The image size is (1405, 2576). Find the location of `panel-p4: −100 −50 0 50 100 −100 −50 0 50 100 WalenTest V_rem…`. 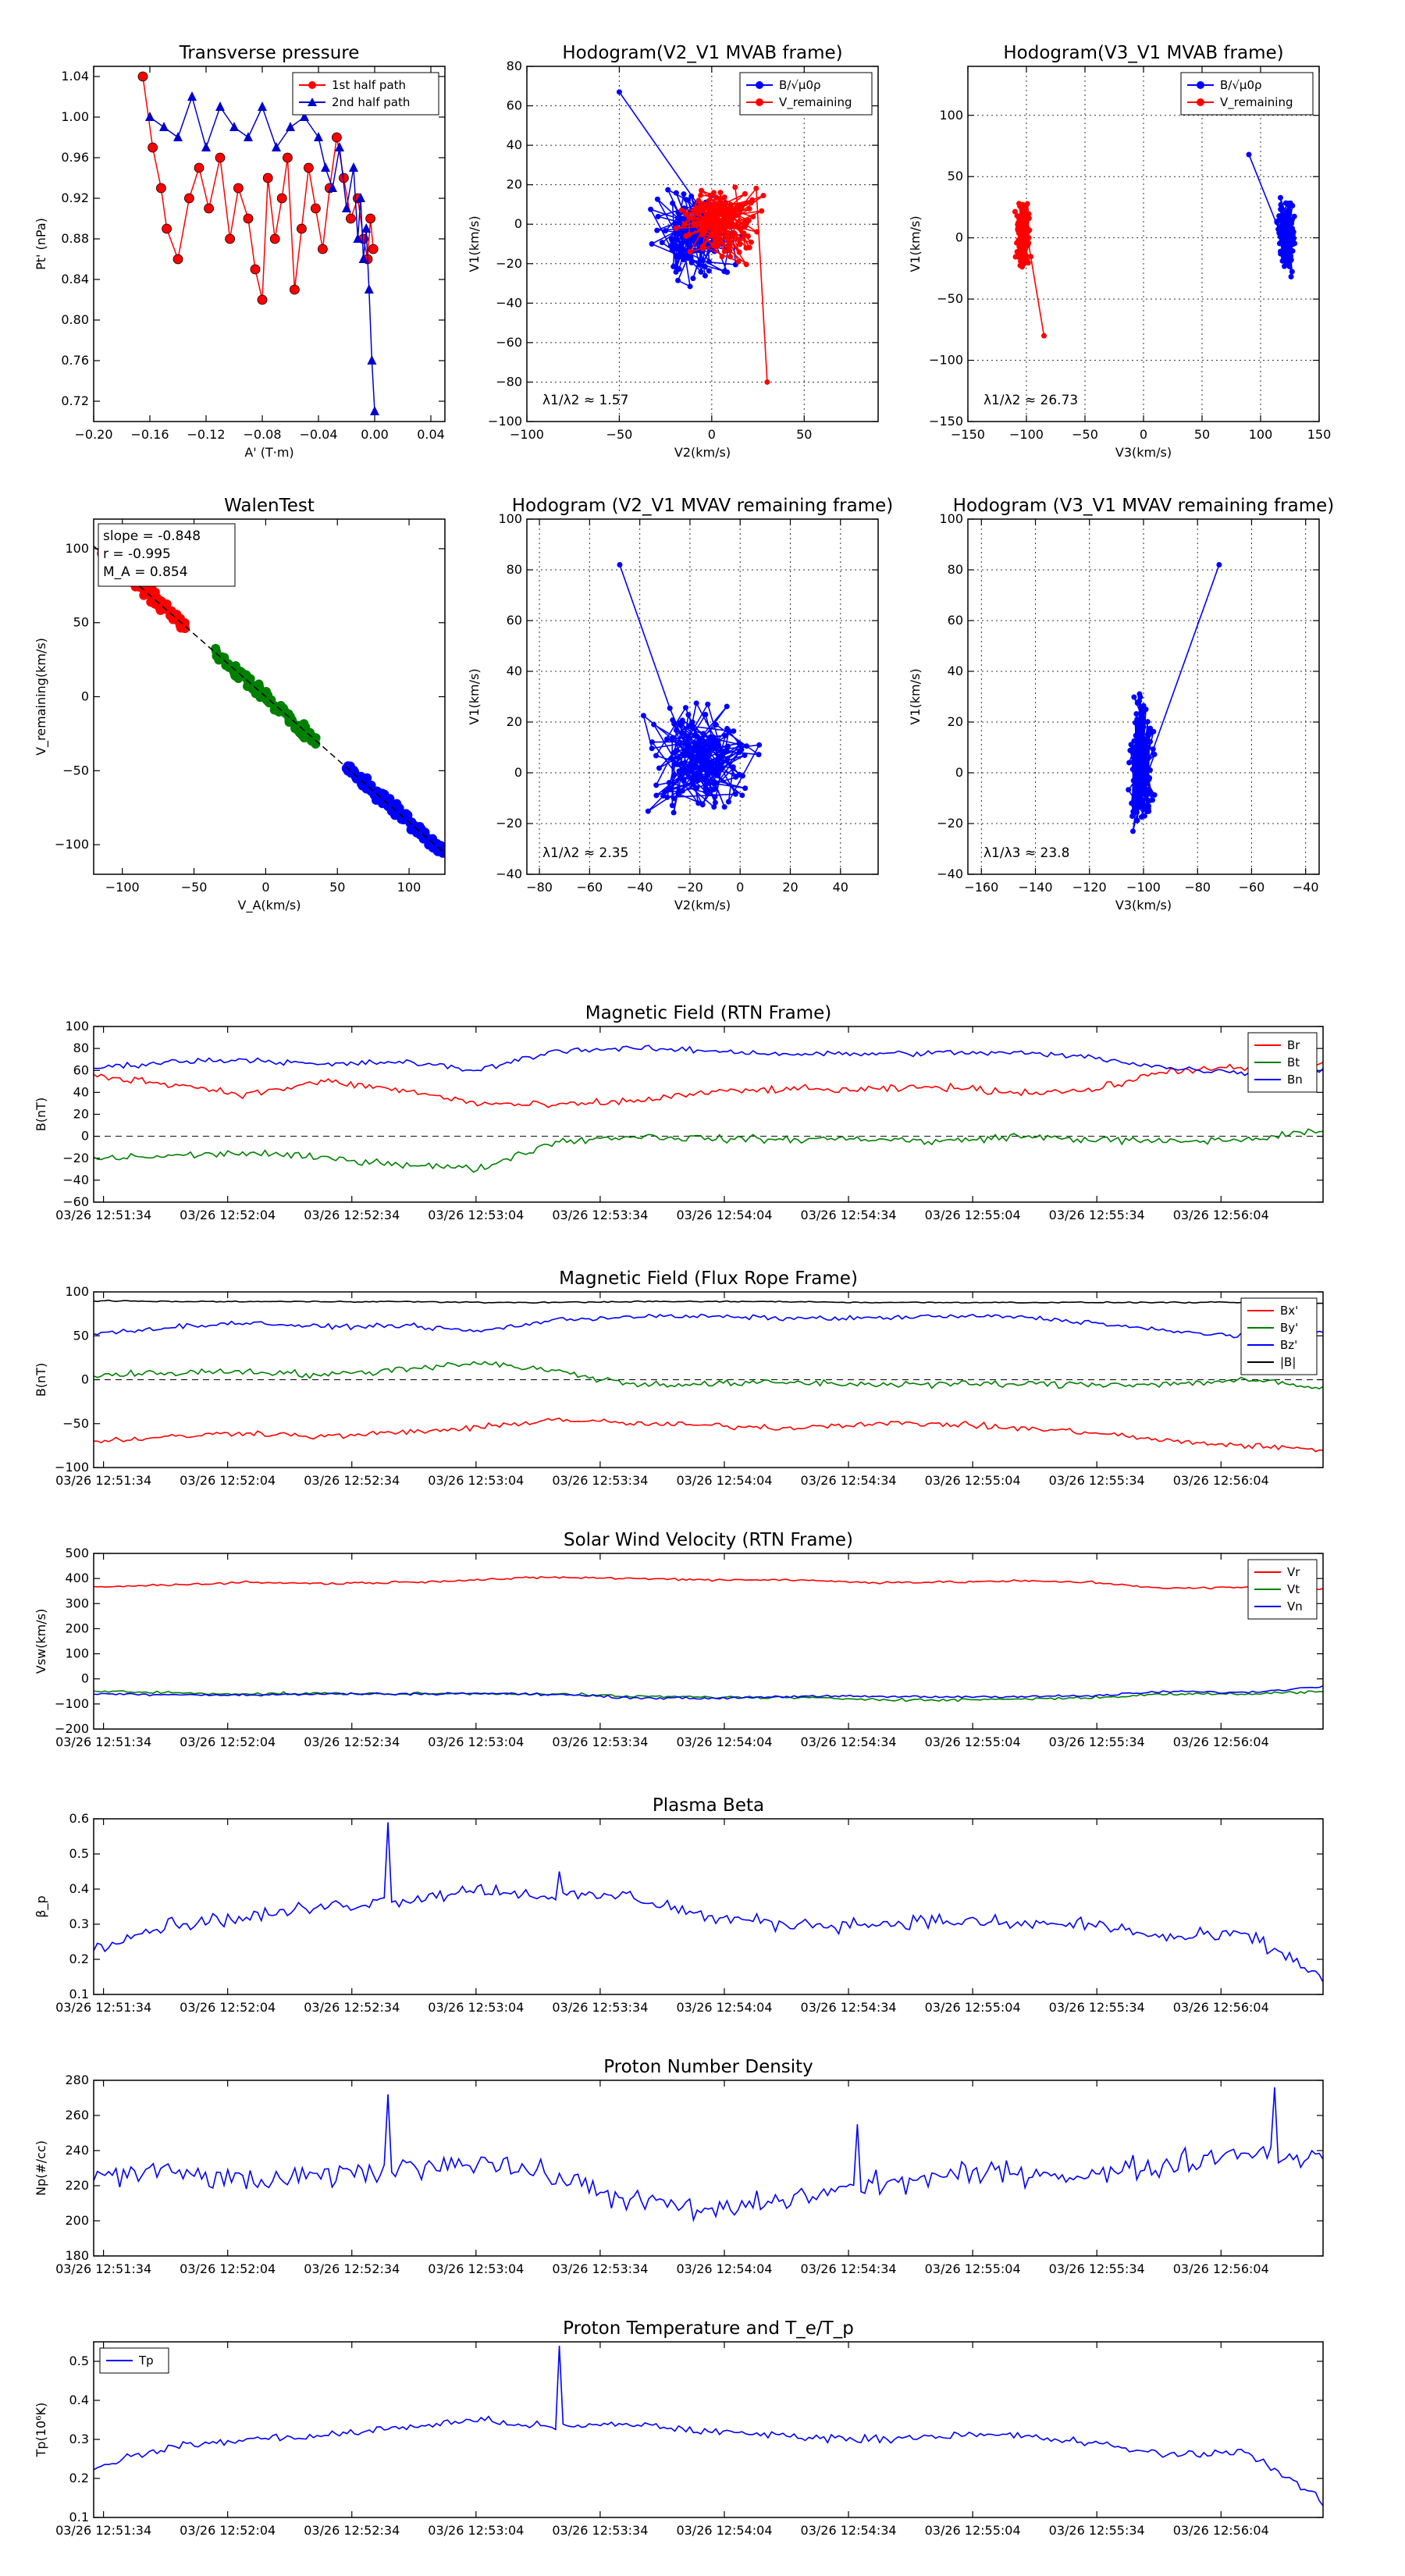

panel-p4: −100 −50 0 50 100 −100 −50 0 50 100 WalenTest V_rem… is located at coordinates (240, 704).